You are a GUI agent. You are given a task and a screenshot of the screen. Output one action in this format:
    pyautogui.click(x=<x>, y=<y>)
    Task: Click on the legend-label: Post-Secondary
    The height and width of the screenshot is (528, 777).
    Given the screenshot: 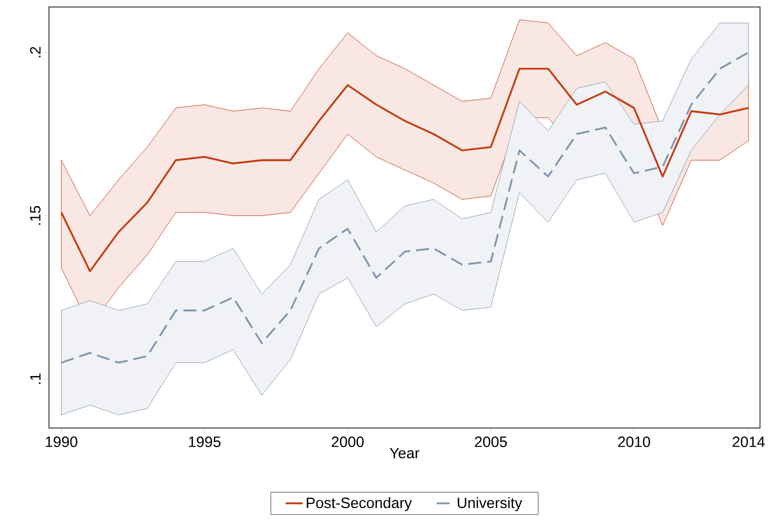 What is the action you would take?
    pyautogui.click(x=359, y=504)
    